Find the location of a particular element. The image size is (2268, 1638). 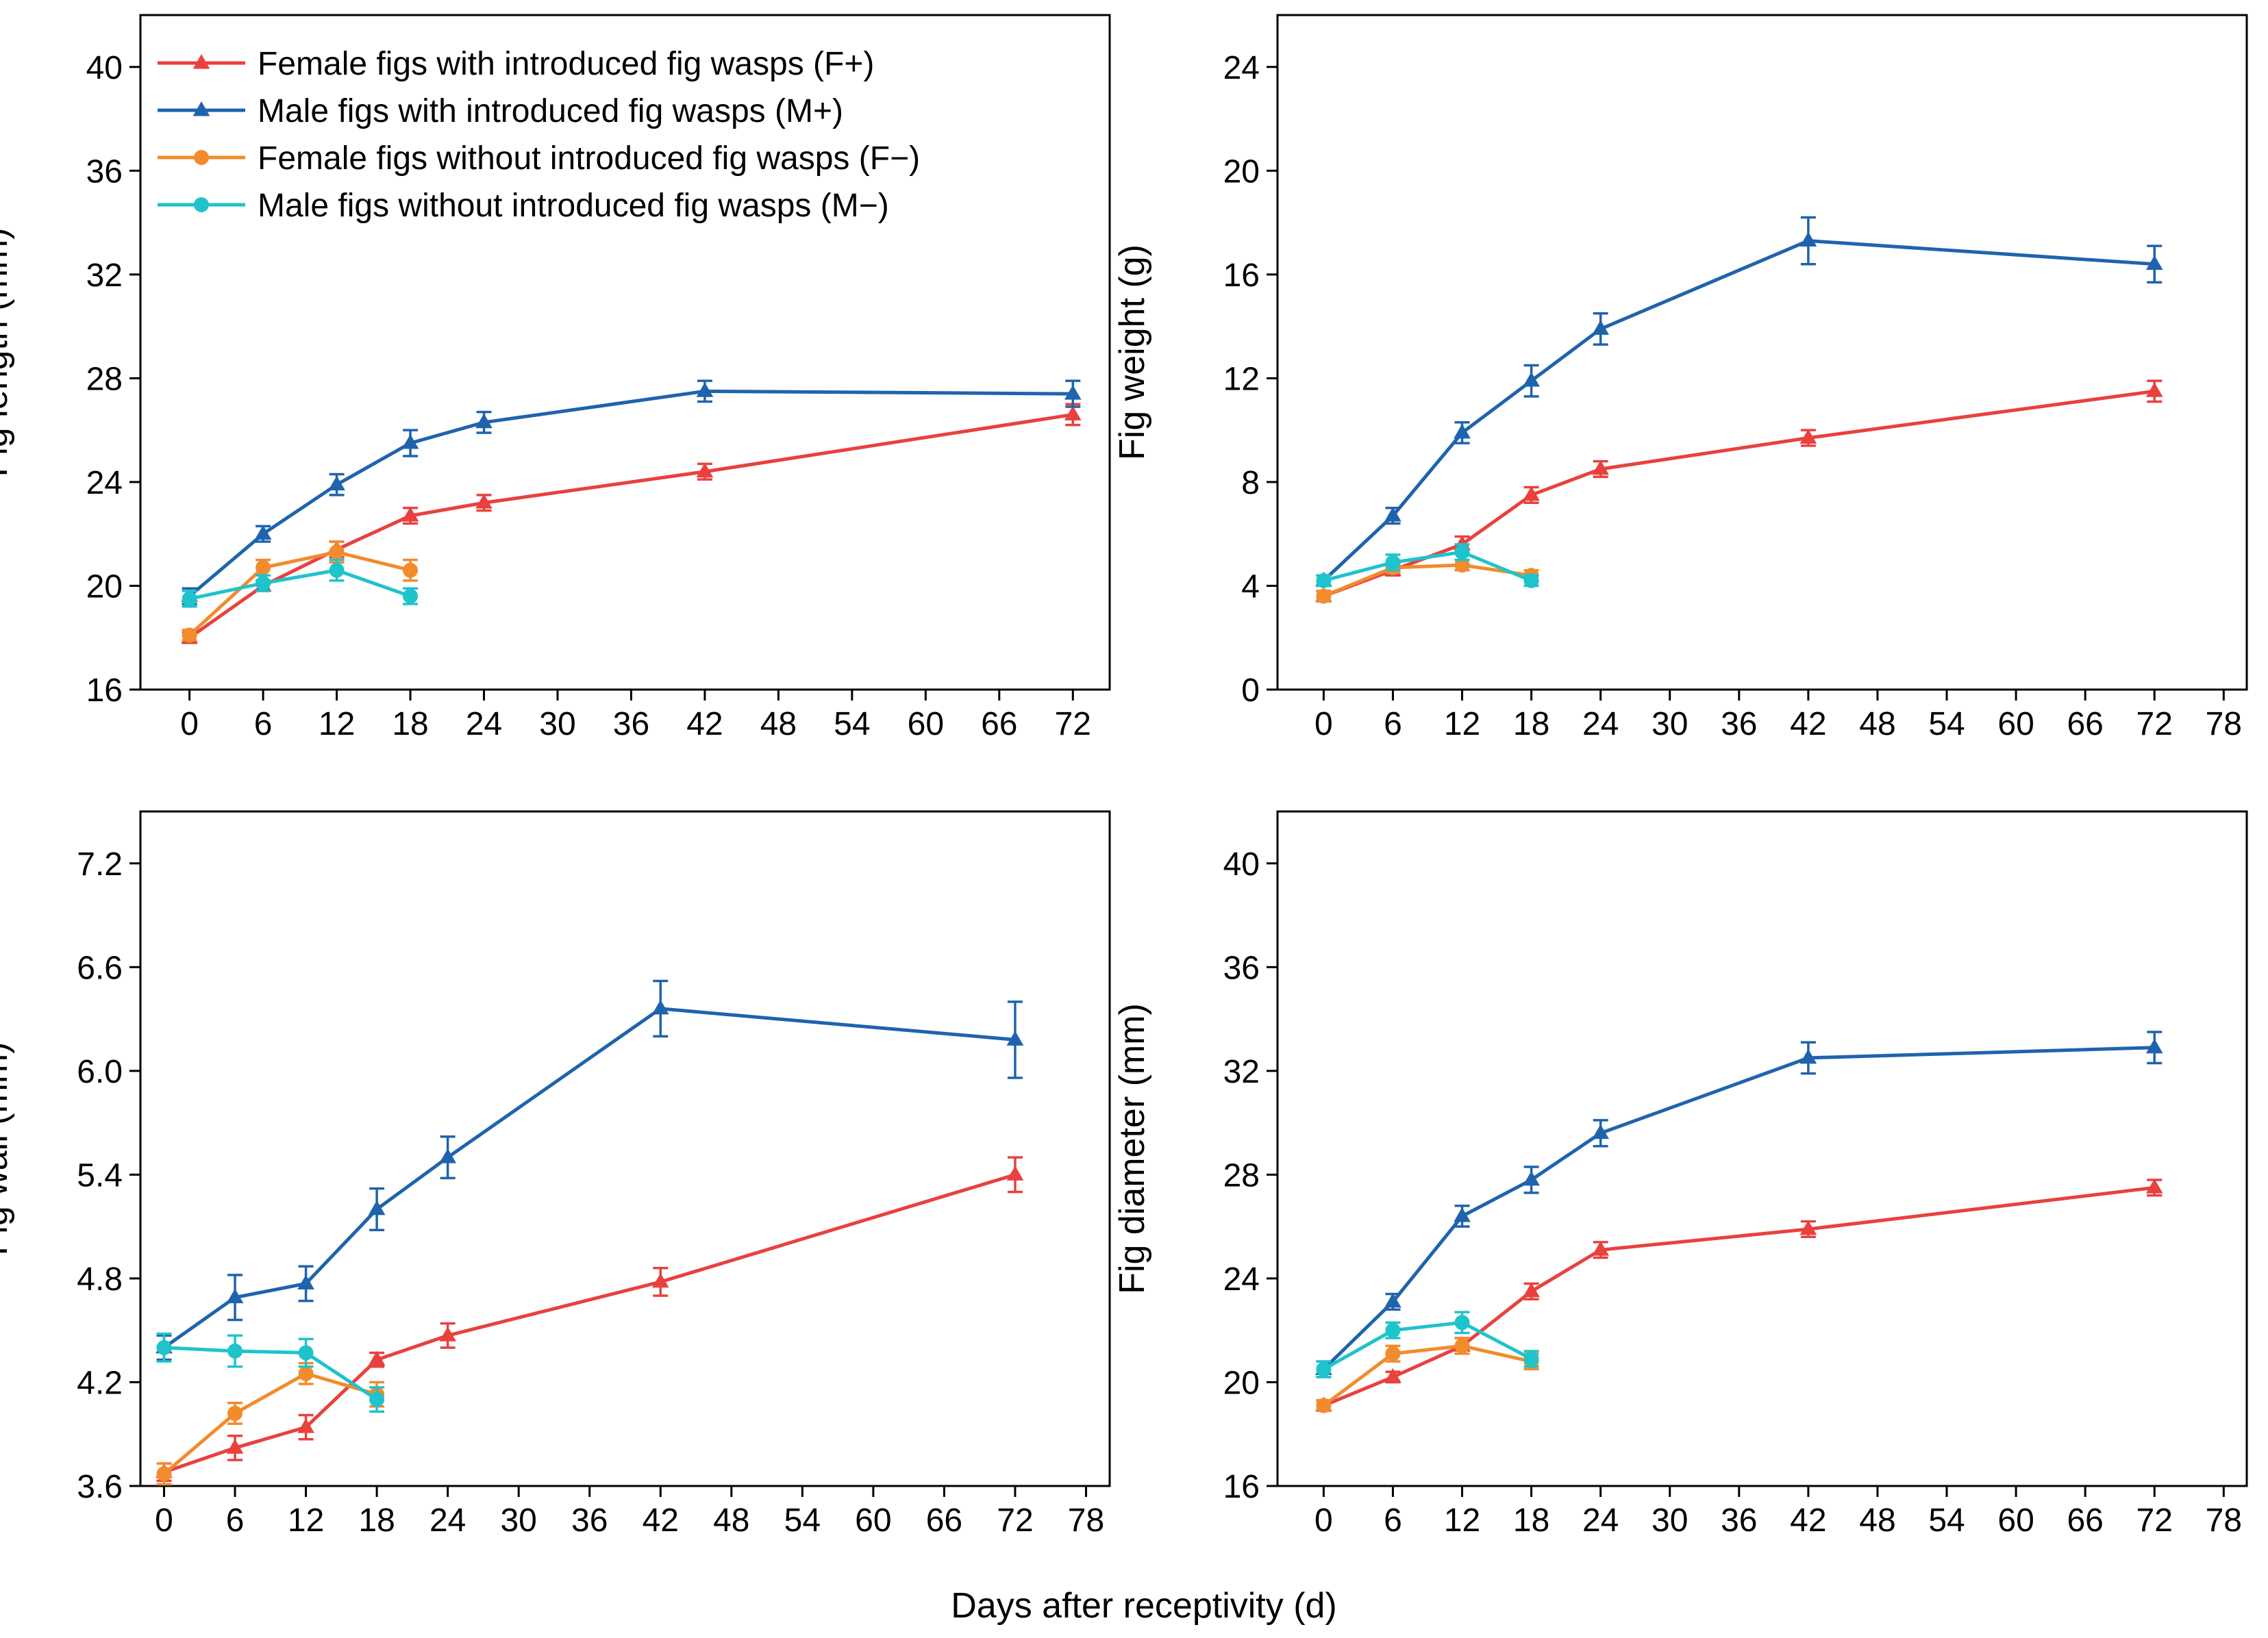

x-tick-label: 66 is located at coordinates (2085, 724).